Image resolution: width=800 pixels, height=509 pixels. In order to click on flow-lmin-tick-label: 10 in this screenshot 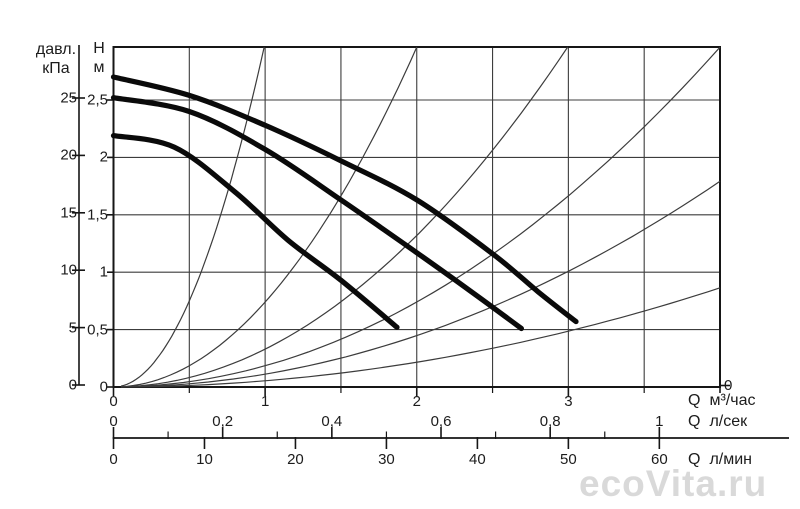, I will do `click(204, 459)`.